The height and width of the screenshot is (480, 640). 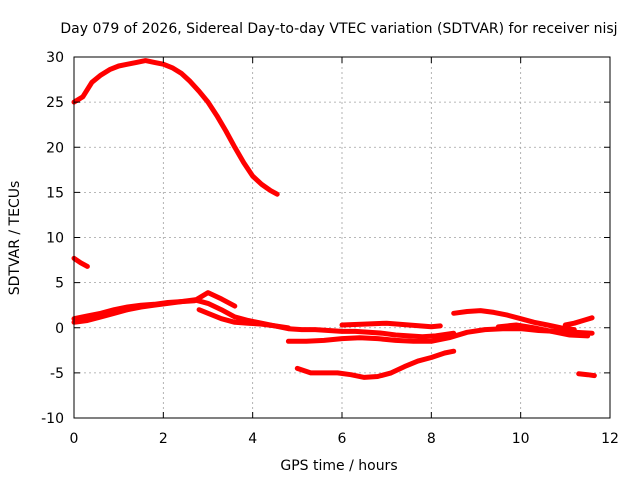 What do you see at coordinates (59, 284) in the screenshot?
I see `y-tick-label: 5` at bounding box center [59, 284].